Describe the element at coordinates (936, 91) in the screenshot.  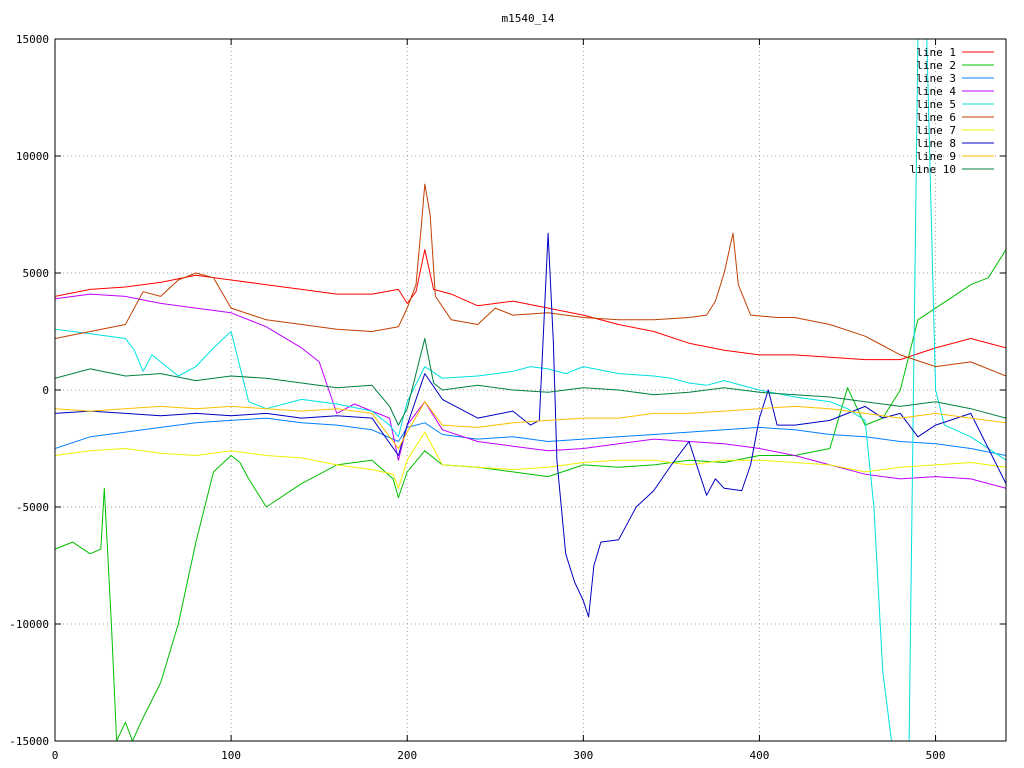
I see `legend-label: line 4` at that location.